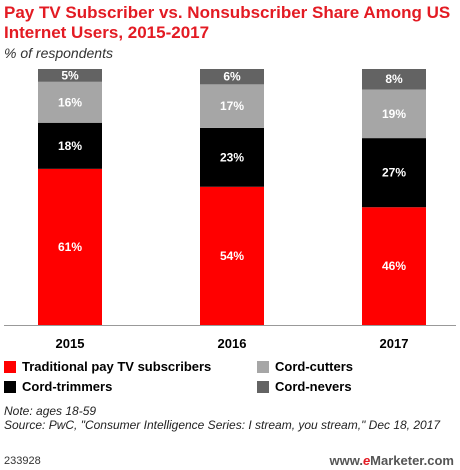 This screenshot has height=470, width=460. I want to click on data-label-2015-2: 16%, so click(70, 102).